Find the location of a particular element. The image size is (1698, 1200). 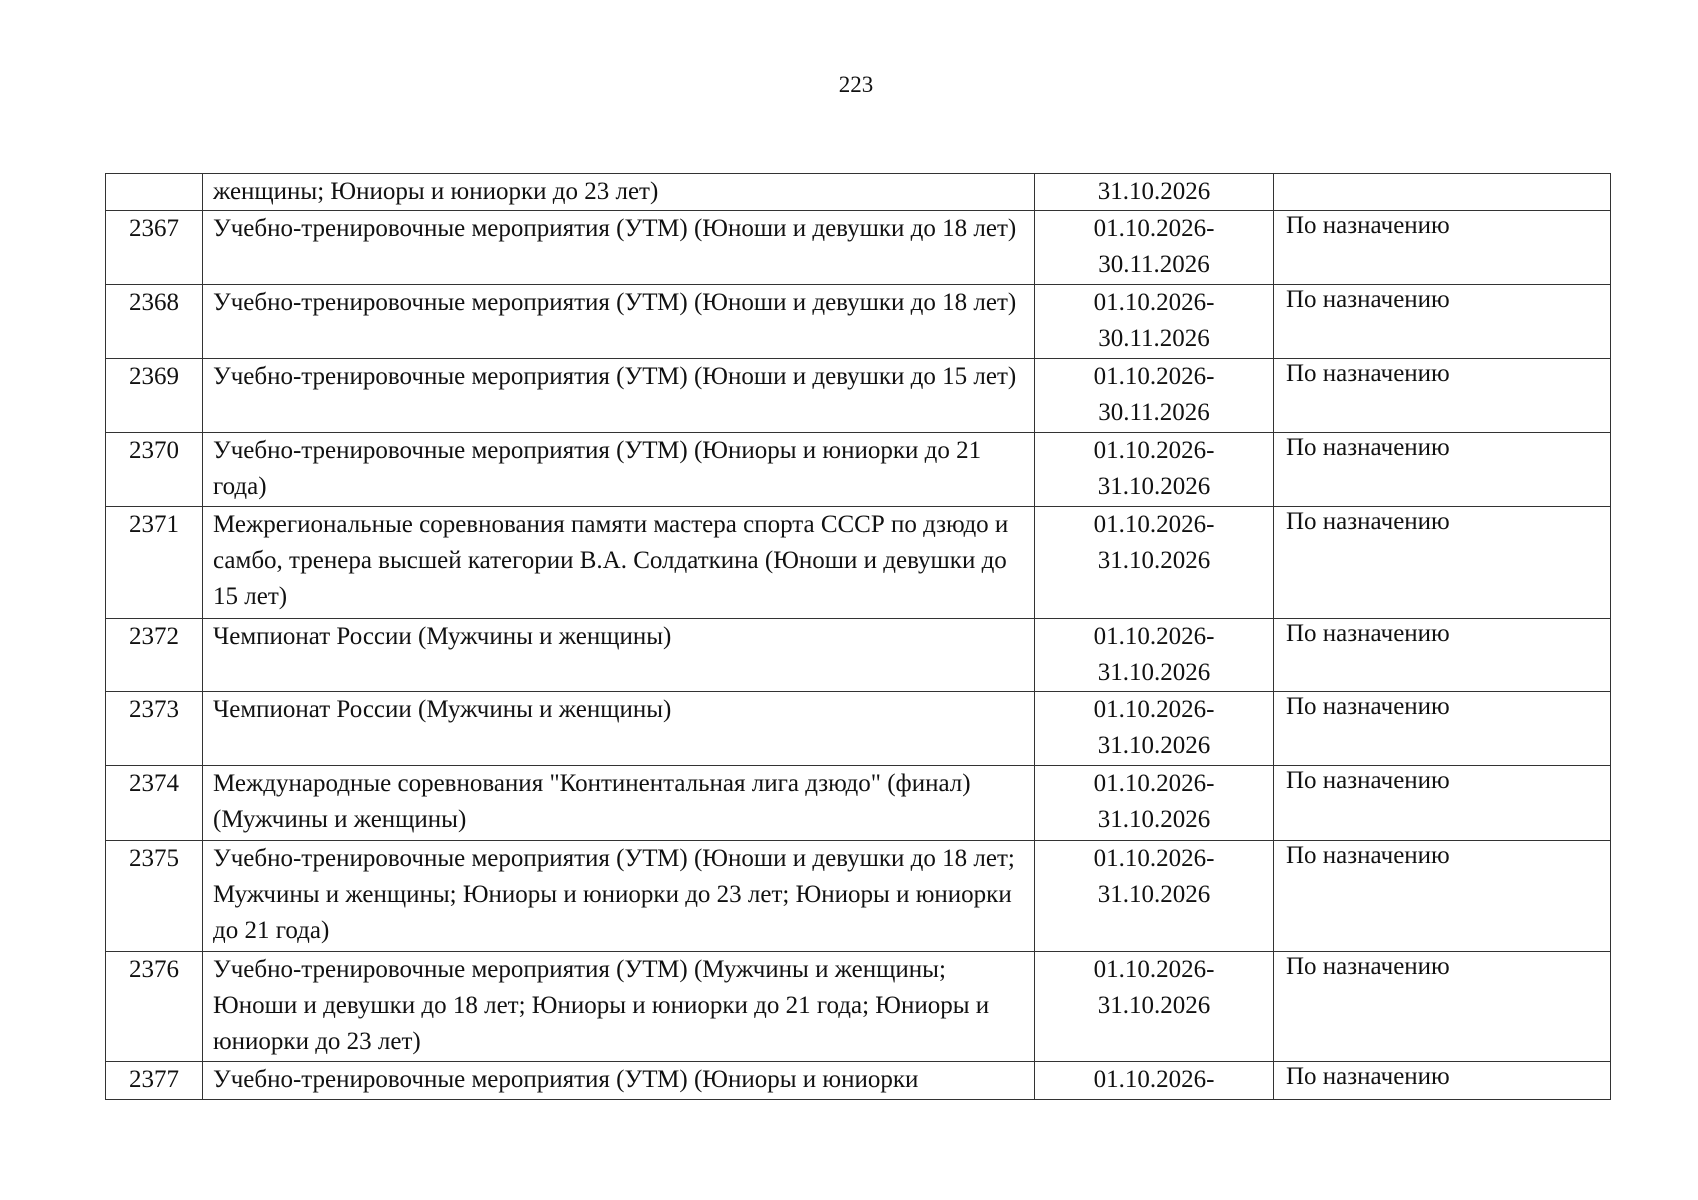

row-number: 2372 is located at coordinates (154, 655).